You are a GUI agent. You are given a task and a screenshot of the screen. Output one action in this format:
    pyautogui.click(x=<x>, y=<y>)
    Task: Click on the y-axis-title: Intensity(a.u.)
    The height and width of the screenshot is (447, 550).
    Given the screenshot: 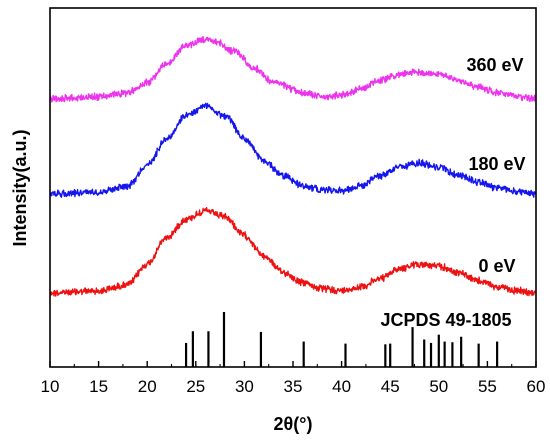 What is the action you would take?
    pyautogui.click(x=20, y=187)
    